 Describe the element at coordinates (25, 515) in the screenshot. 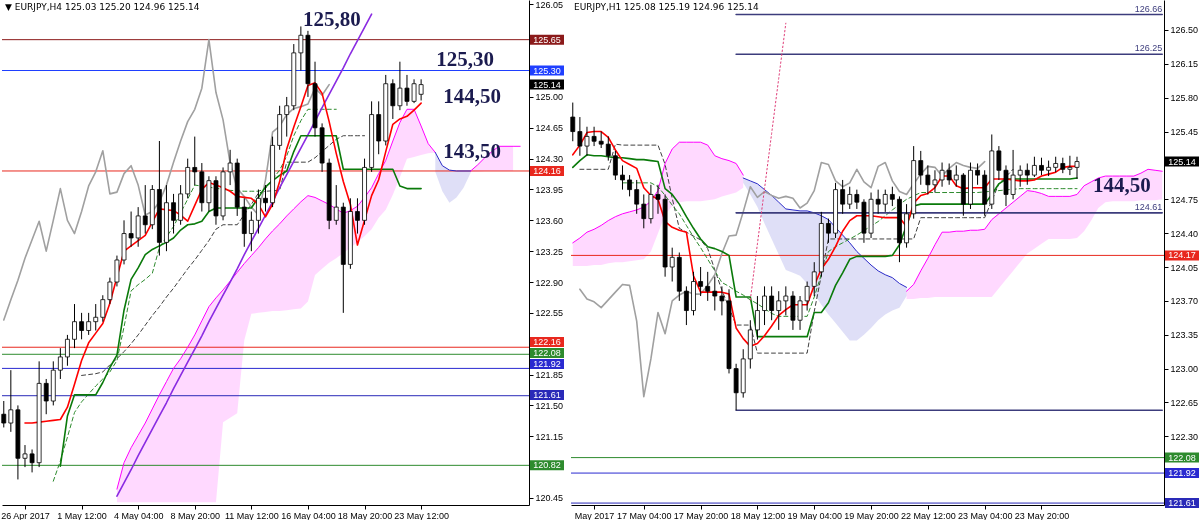

I see `x-tick-label: 26 Apr 2017` at that location.